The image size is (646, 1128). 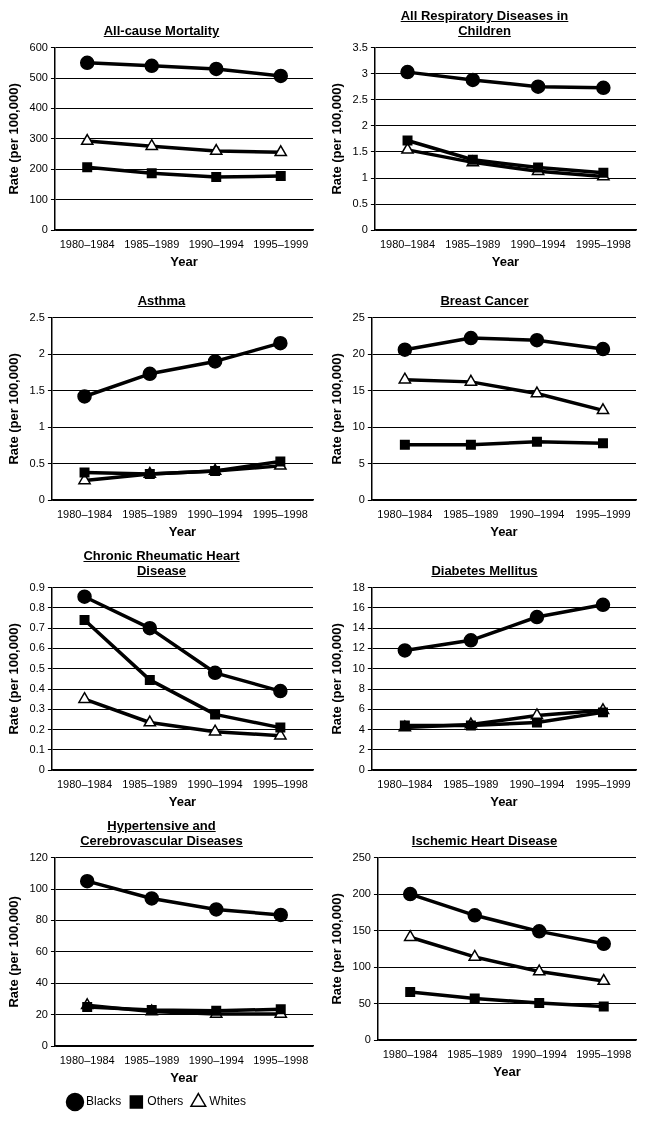 What do you see at coordinates (361, 688) in the screenshot?
I see `y-tick-label: 8` at bounding box center [361, 688].